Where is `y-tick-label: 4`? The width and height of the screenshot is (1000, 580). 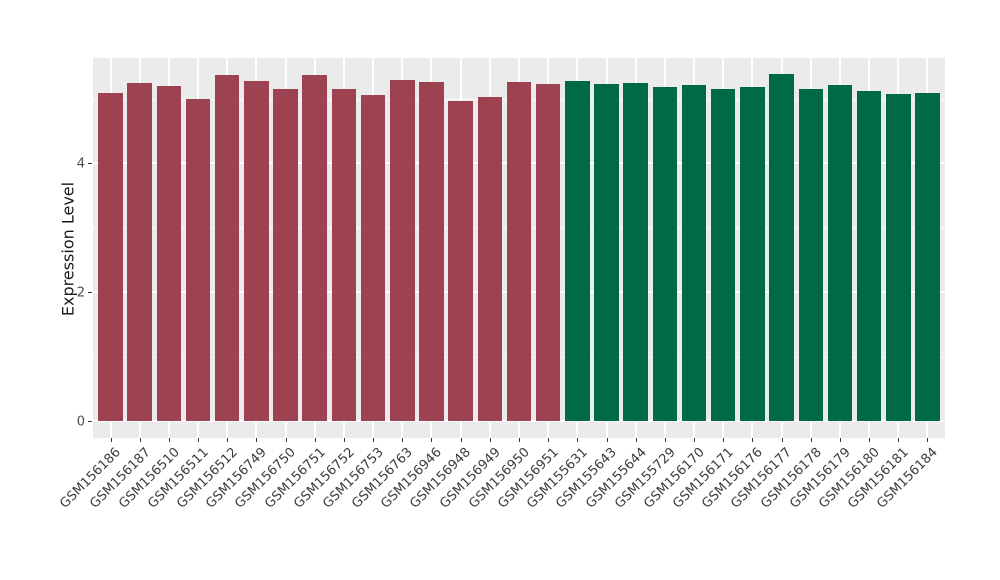
y-tick-label: 4 is located at coordinates (80, 164).